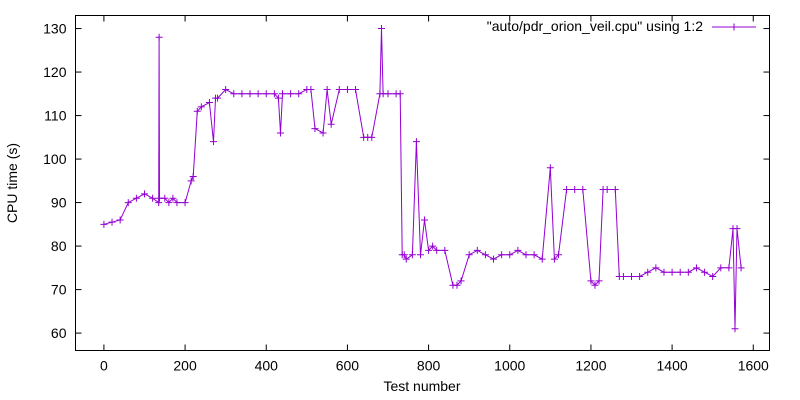 The image size is (800, 400). Describe the element at coordinates (753, 366) in the screenshot. I see `x-tick-label: 1600` at that location.